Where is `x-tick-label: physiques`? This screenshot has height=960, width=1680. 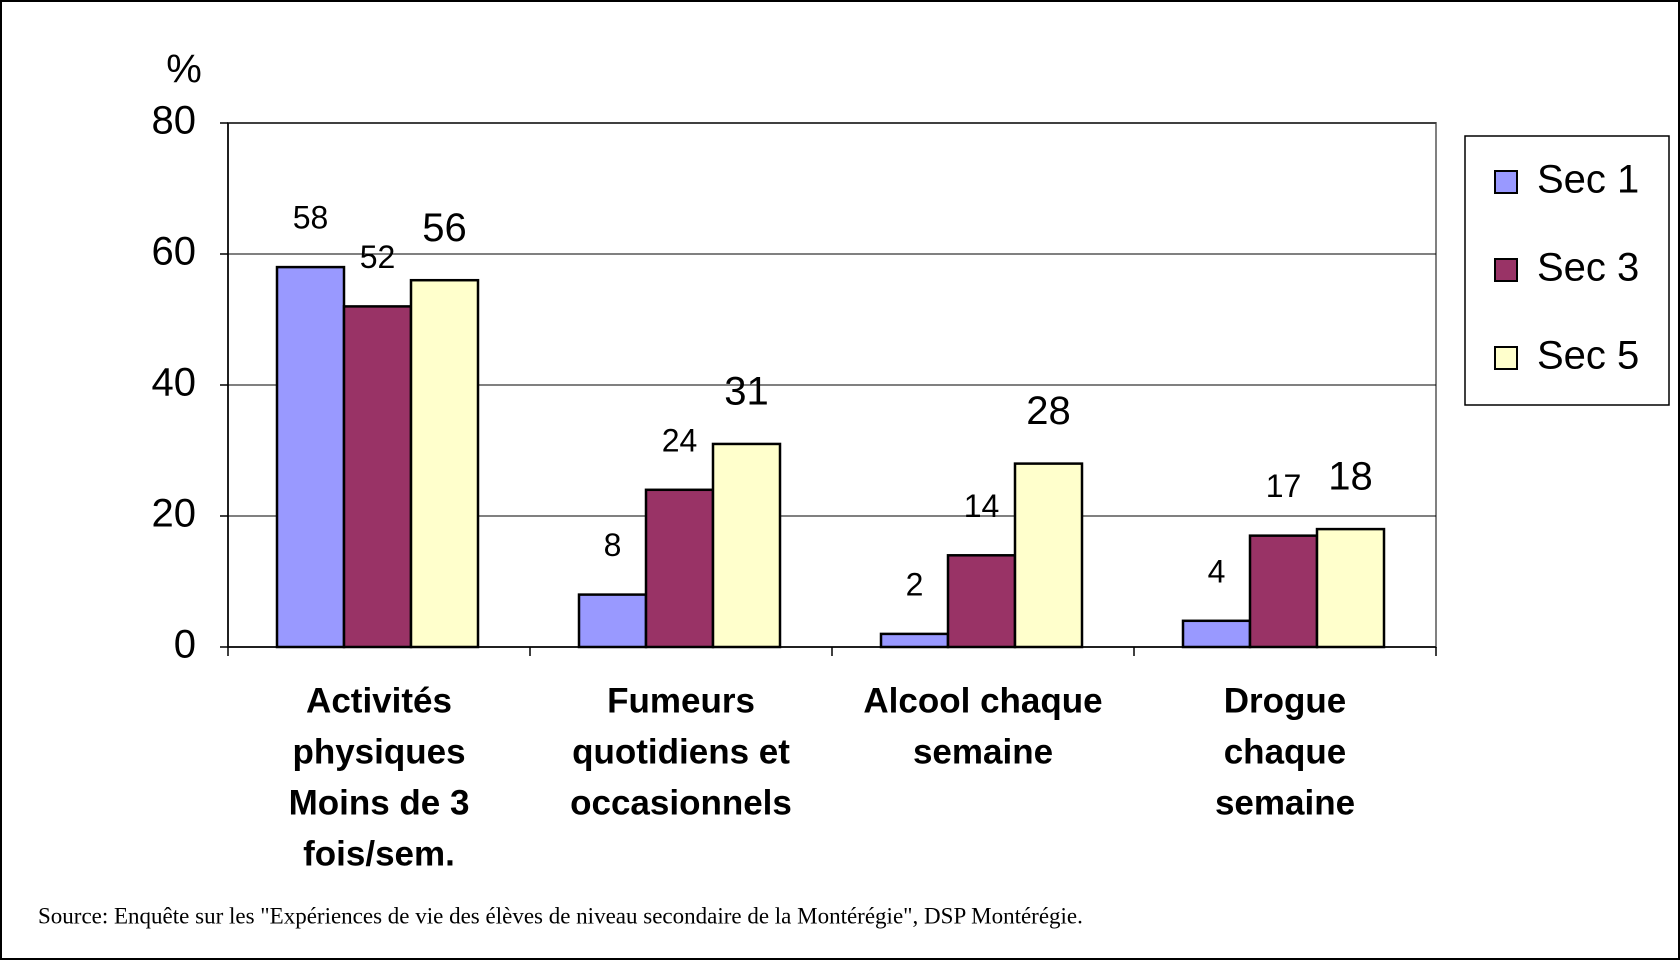 x-tick-label: physiques is located at coordinates (378, 751).